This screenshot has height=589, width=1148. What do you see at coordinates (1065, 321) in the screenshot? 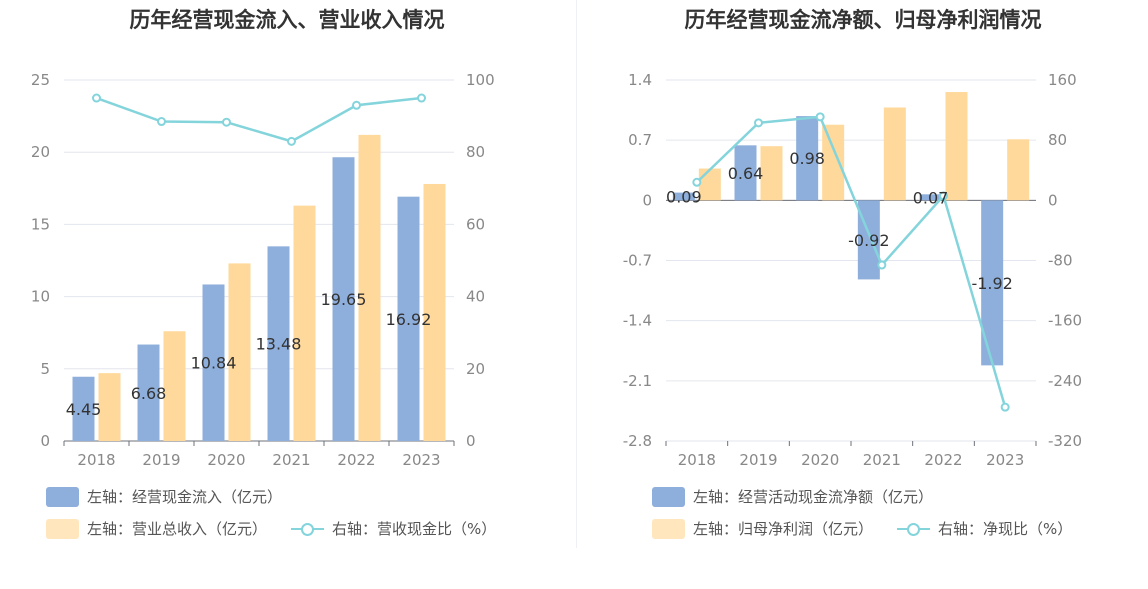
I see `right-axis-tick-label: -160` at bounding box center [1065, 321].